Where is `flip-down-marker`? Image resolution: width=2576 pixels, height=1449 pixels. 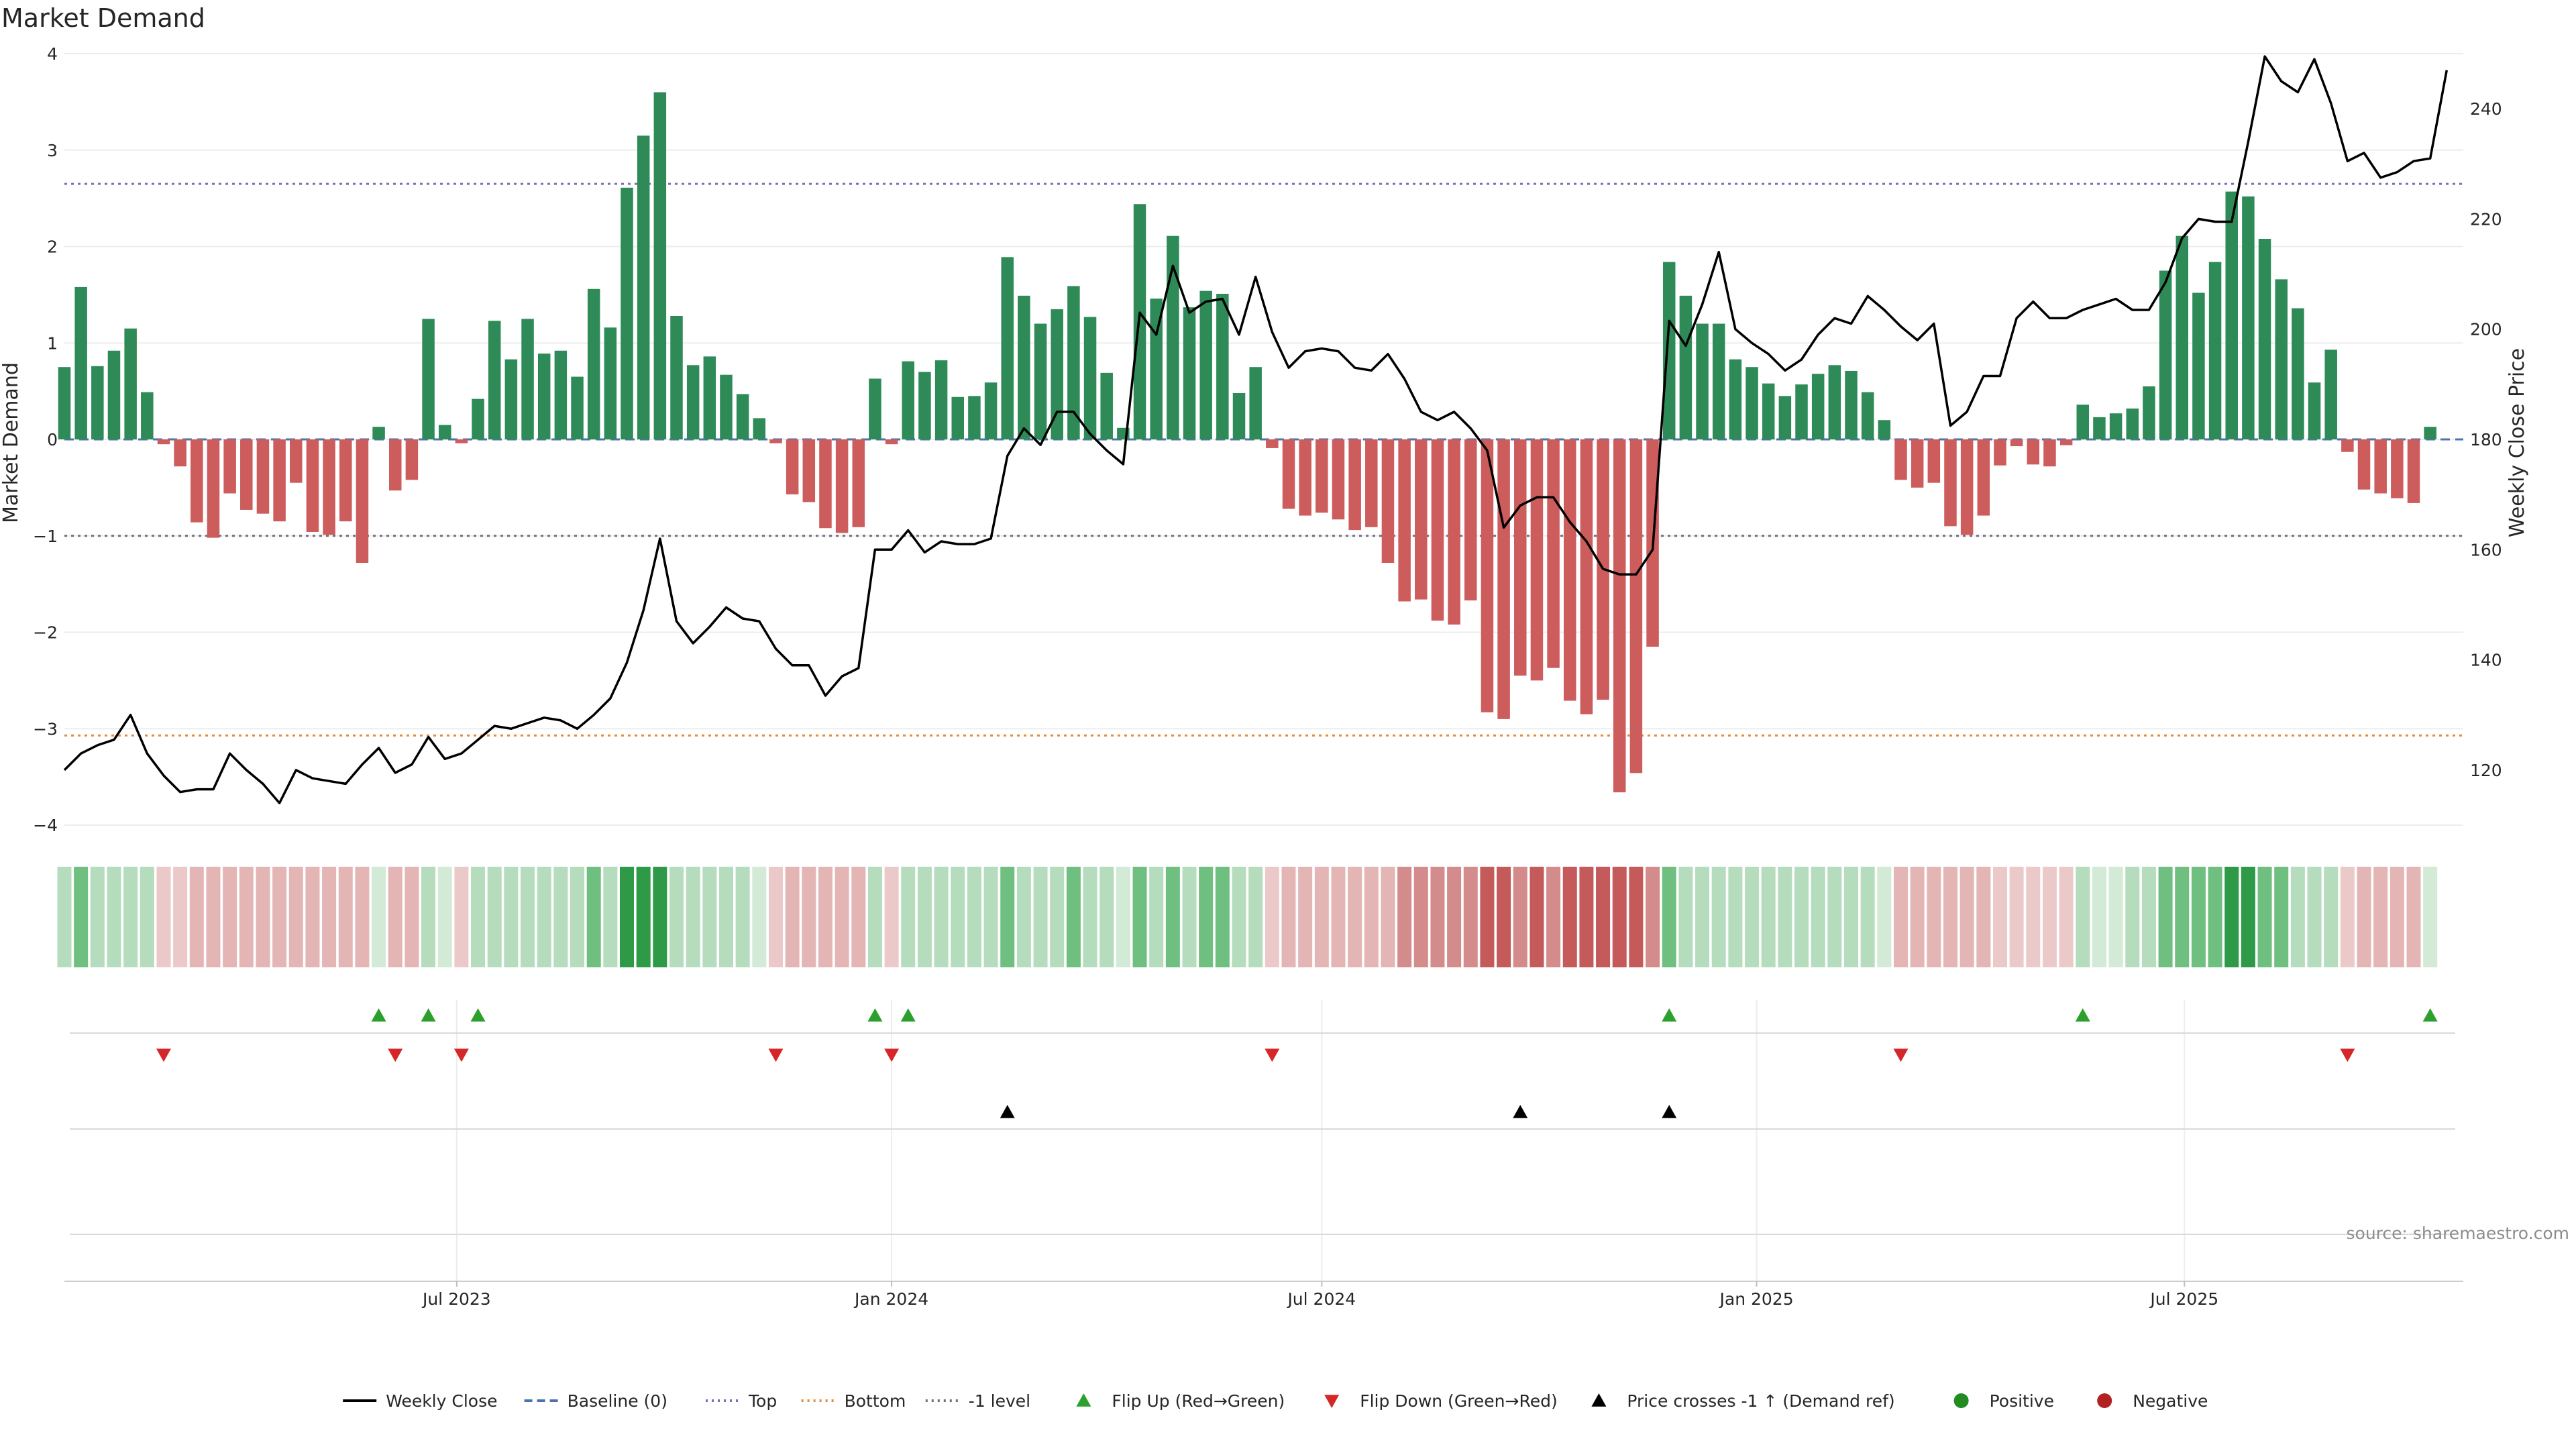 flip-down-marker is located at coordinates (2347, 1055).